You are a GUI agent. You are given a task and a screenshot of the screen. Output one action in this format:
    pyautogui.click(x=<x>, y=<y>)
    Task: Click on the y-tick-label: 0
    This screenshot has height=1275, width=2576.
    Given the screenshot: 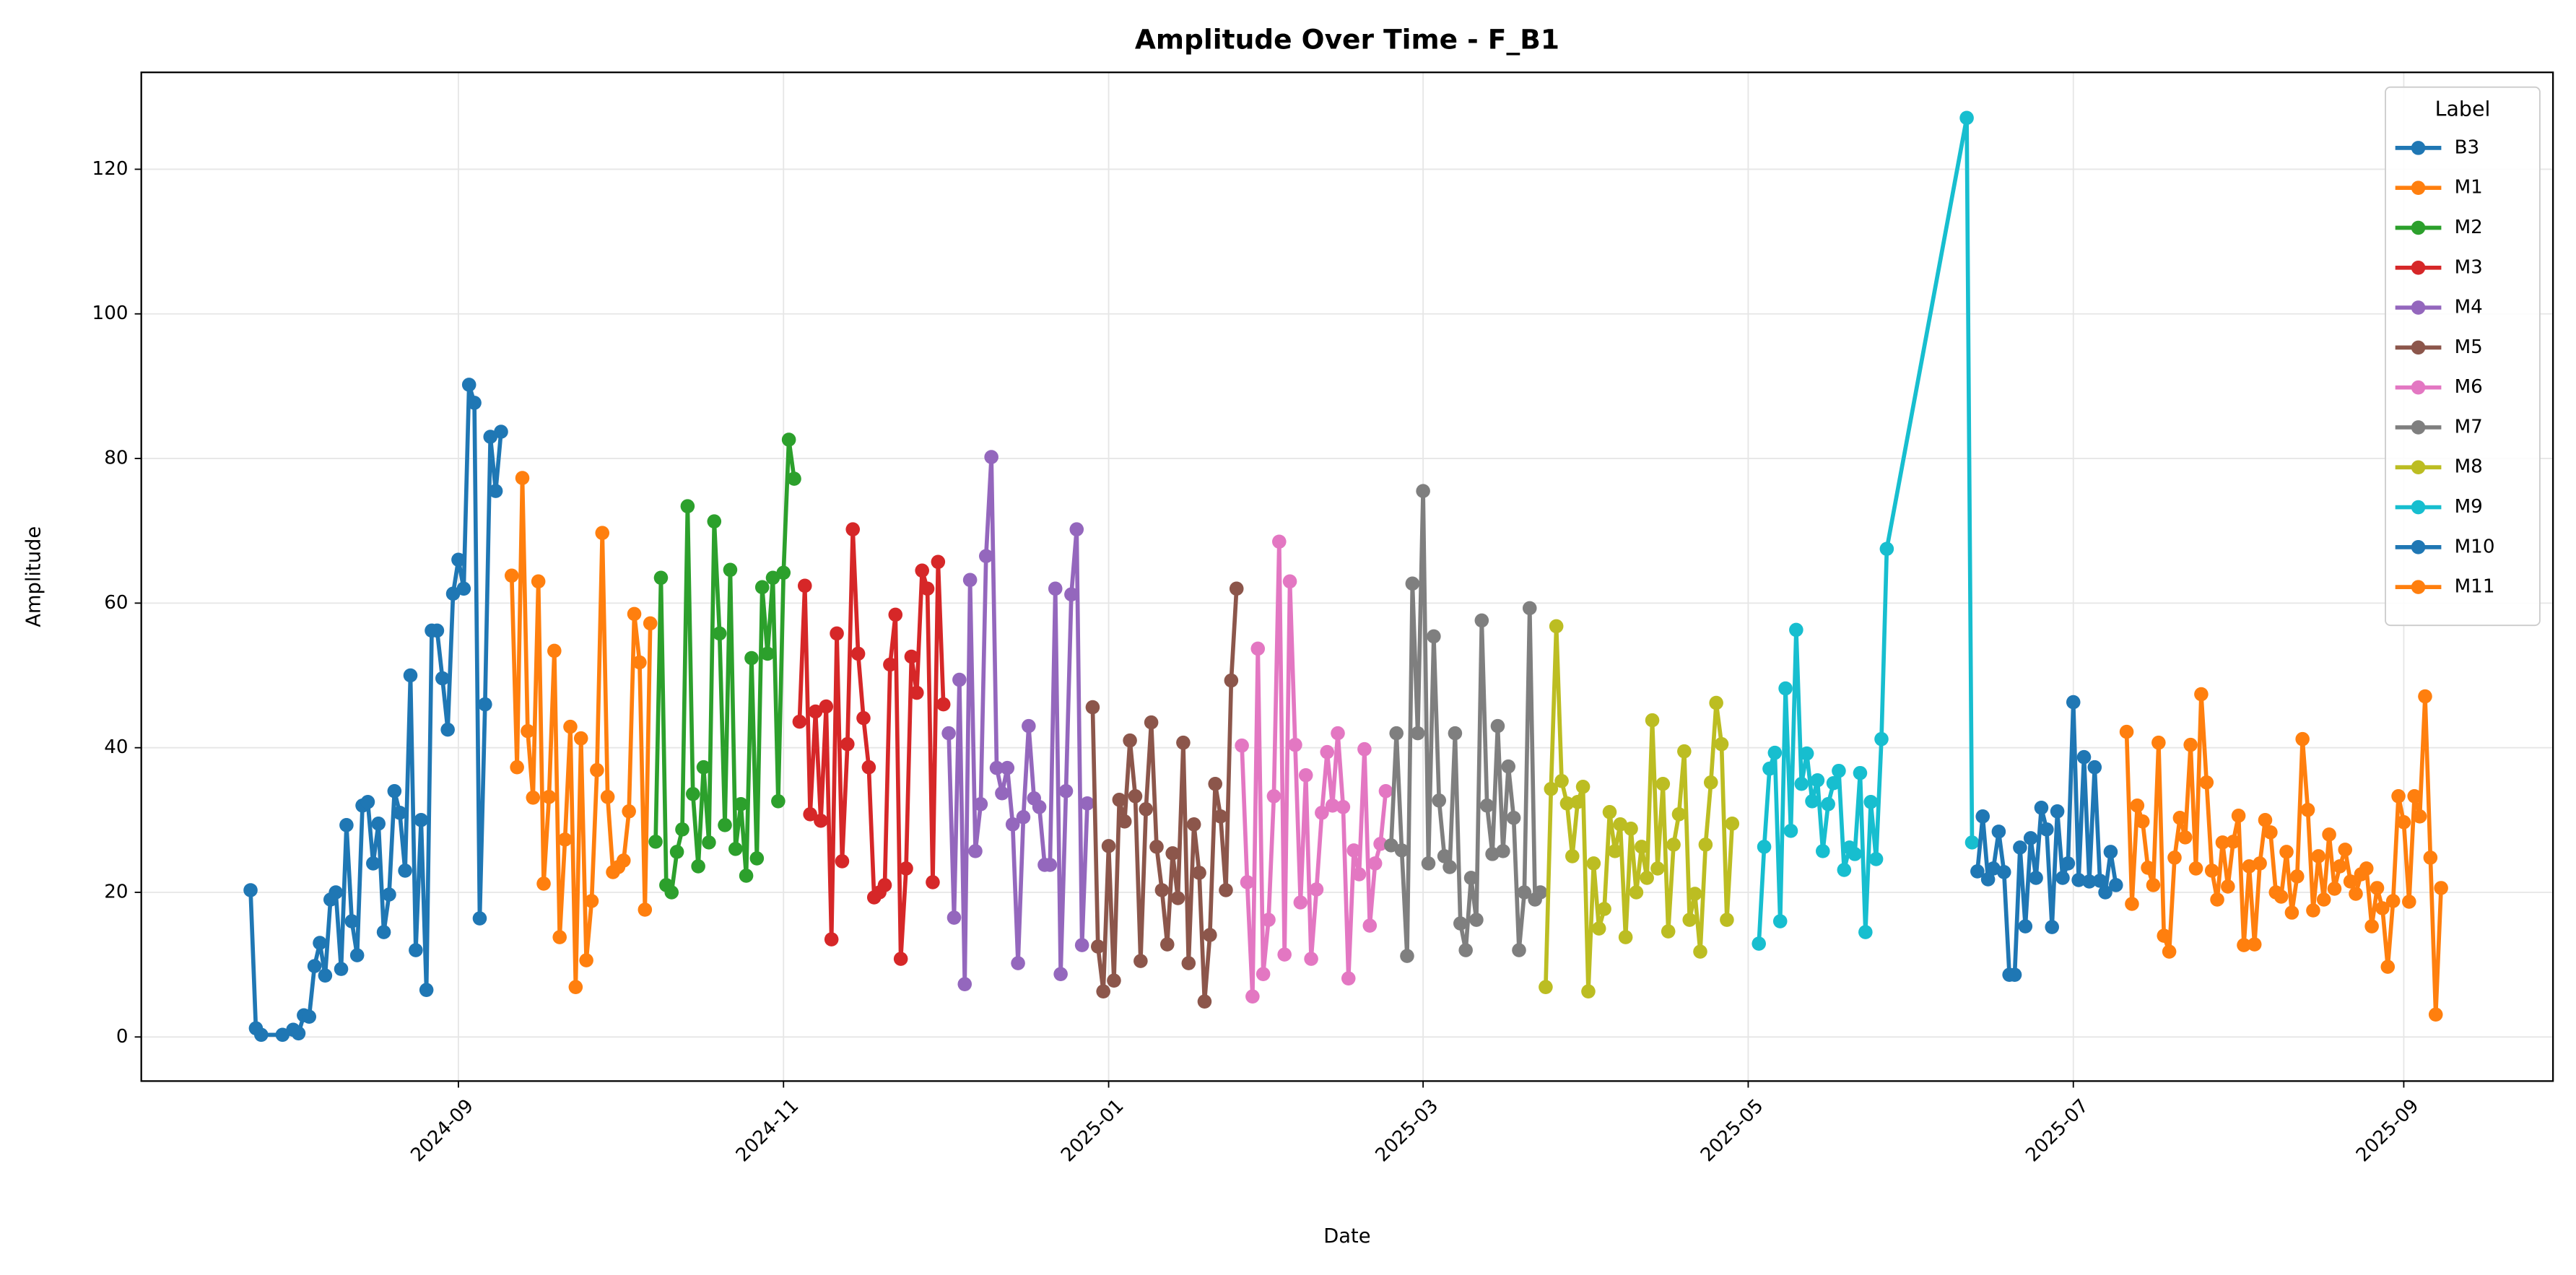 What is the action you would take?
    pyautogui.click(x=123, y=1037)
    